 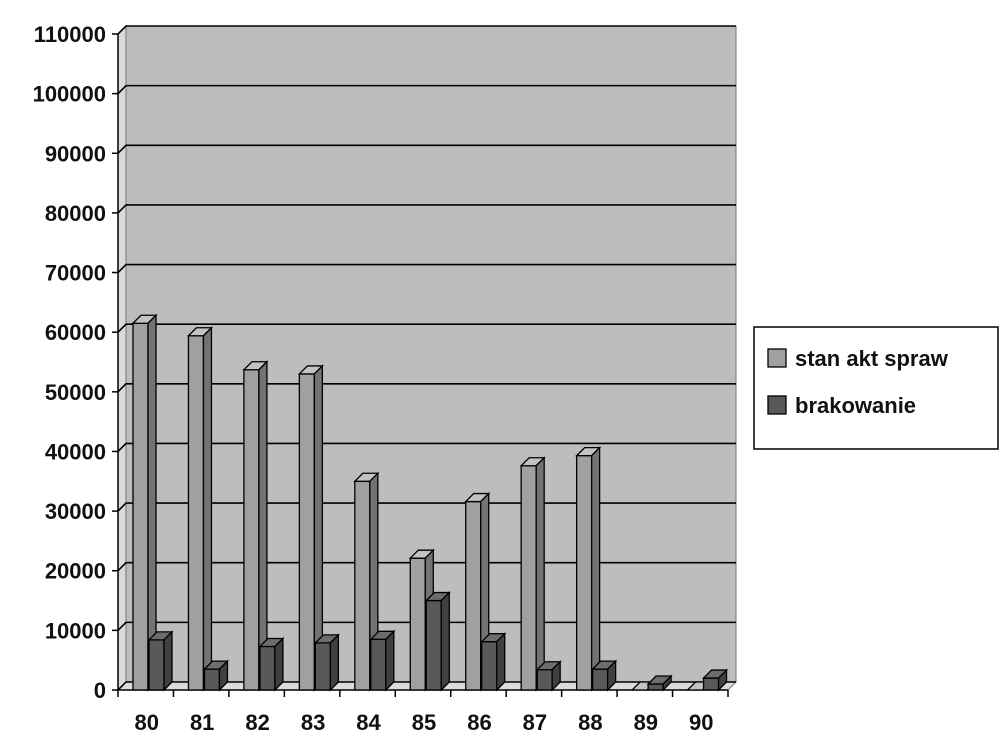 I want to click on x-tick-label: 87, so click(x=535, y=722).